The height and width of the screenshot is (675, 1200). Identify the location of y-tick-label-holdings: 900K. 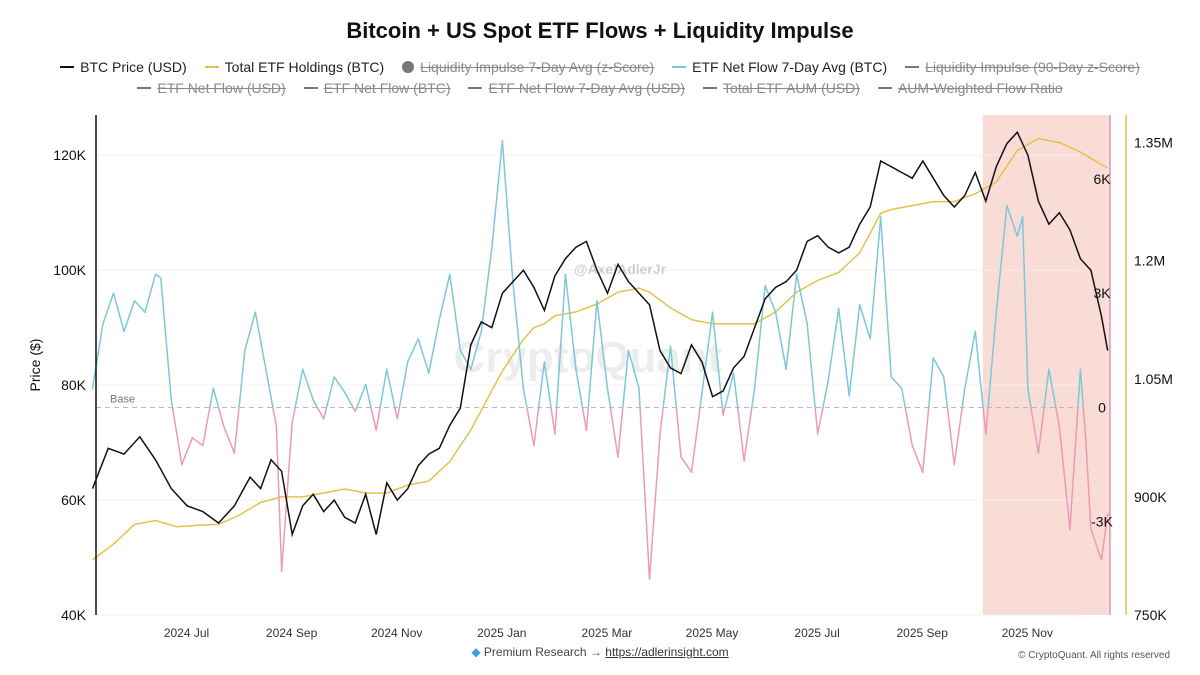
(1150, 497).